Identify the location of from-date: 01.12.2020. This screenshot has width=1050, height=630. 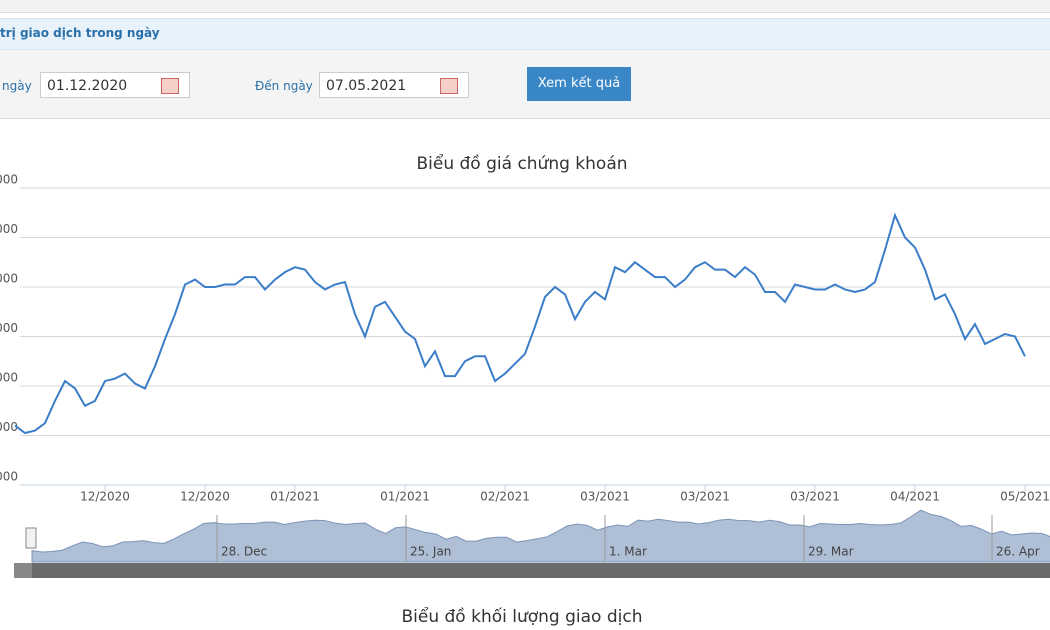
(87, 86).